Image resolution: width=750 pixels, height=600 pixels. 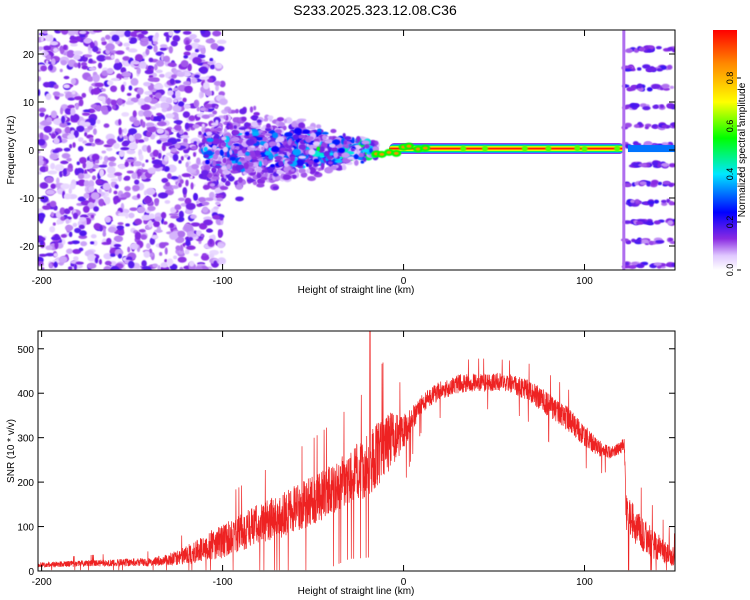 What do you see at coordinates (25, 528) in the screenshot?
I see `y-tick-label: 100` at bounding box center [25, 528].